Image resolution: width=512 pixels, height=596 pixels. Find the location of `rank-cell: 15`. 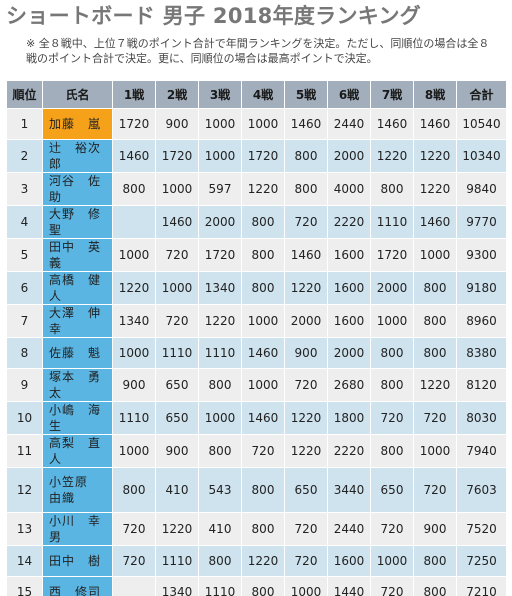

rank-cell: 15 is located at coordinates (24, 586).